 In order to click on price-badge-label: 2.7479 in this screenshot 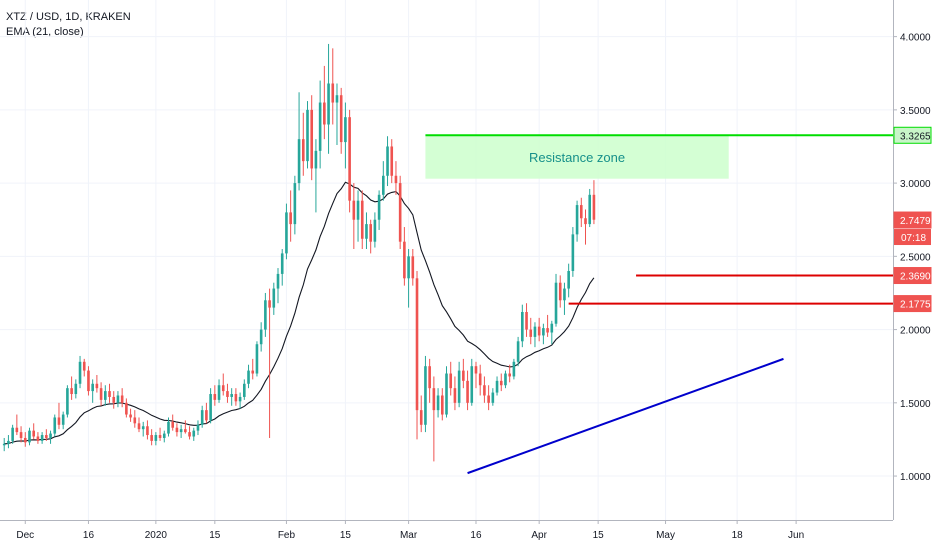, I will do `click(915, 221)`.